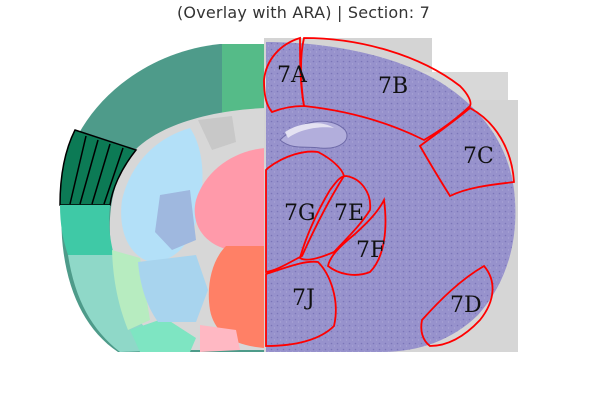  Describe the element at coordinates (309, 130) in the screenshot. I see `nissl-ventricle` at that location.